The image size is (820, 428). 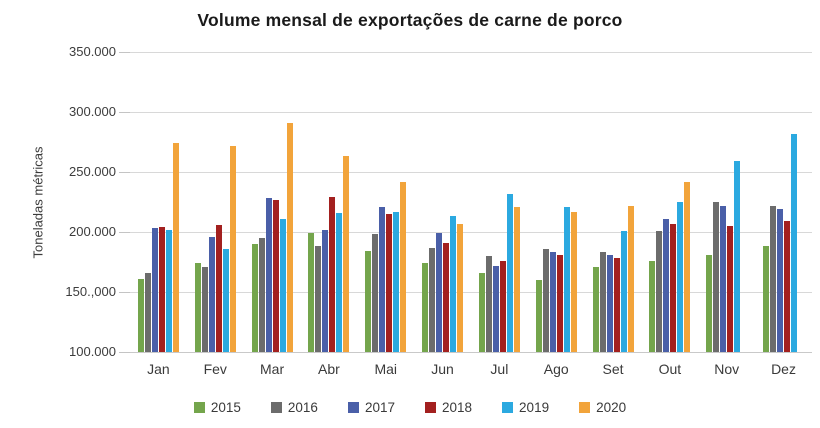 What do you see at coordinates (276, 407) in the screenshot?
I see `legend-swatch-2016` at bounding box center [276, 407].